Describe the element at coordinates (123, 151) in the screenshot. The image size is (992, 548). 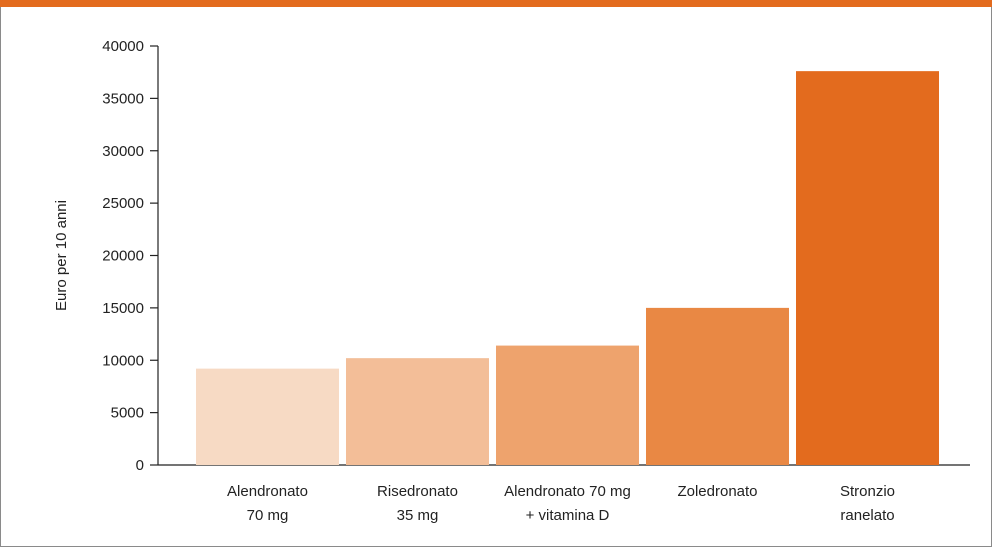
I see `y-tick-label: 30000` at that location.